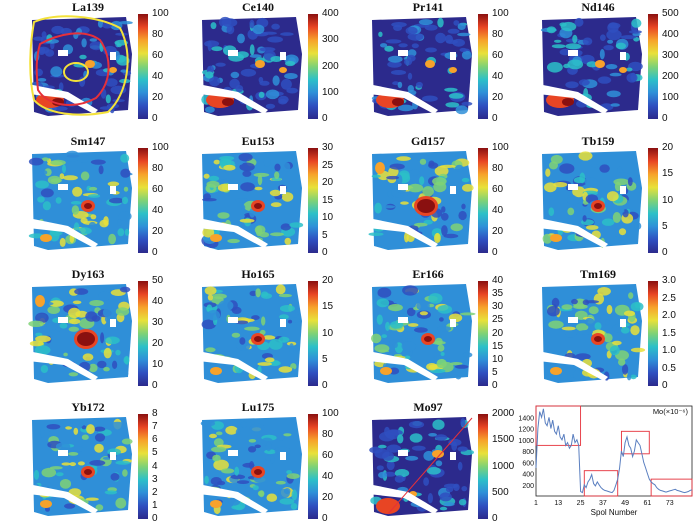 The width and height of the screenshot is (700, 527). Describe the element at coordinates (503, 466) in the screenshot. I see `color-bar-tick: 1000` at that location.